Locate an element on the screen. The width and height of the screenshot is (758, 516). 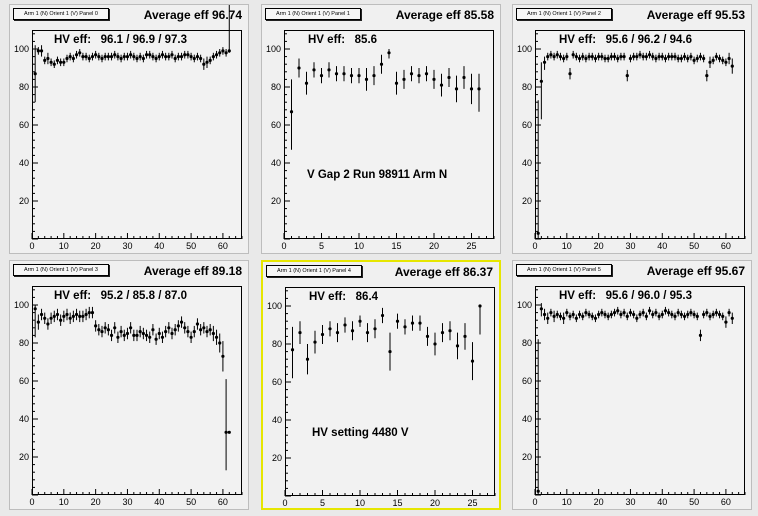
x-tick-label: 50 is located at coordinates (191, 502).